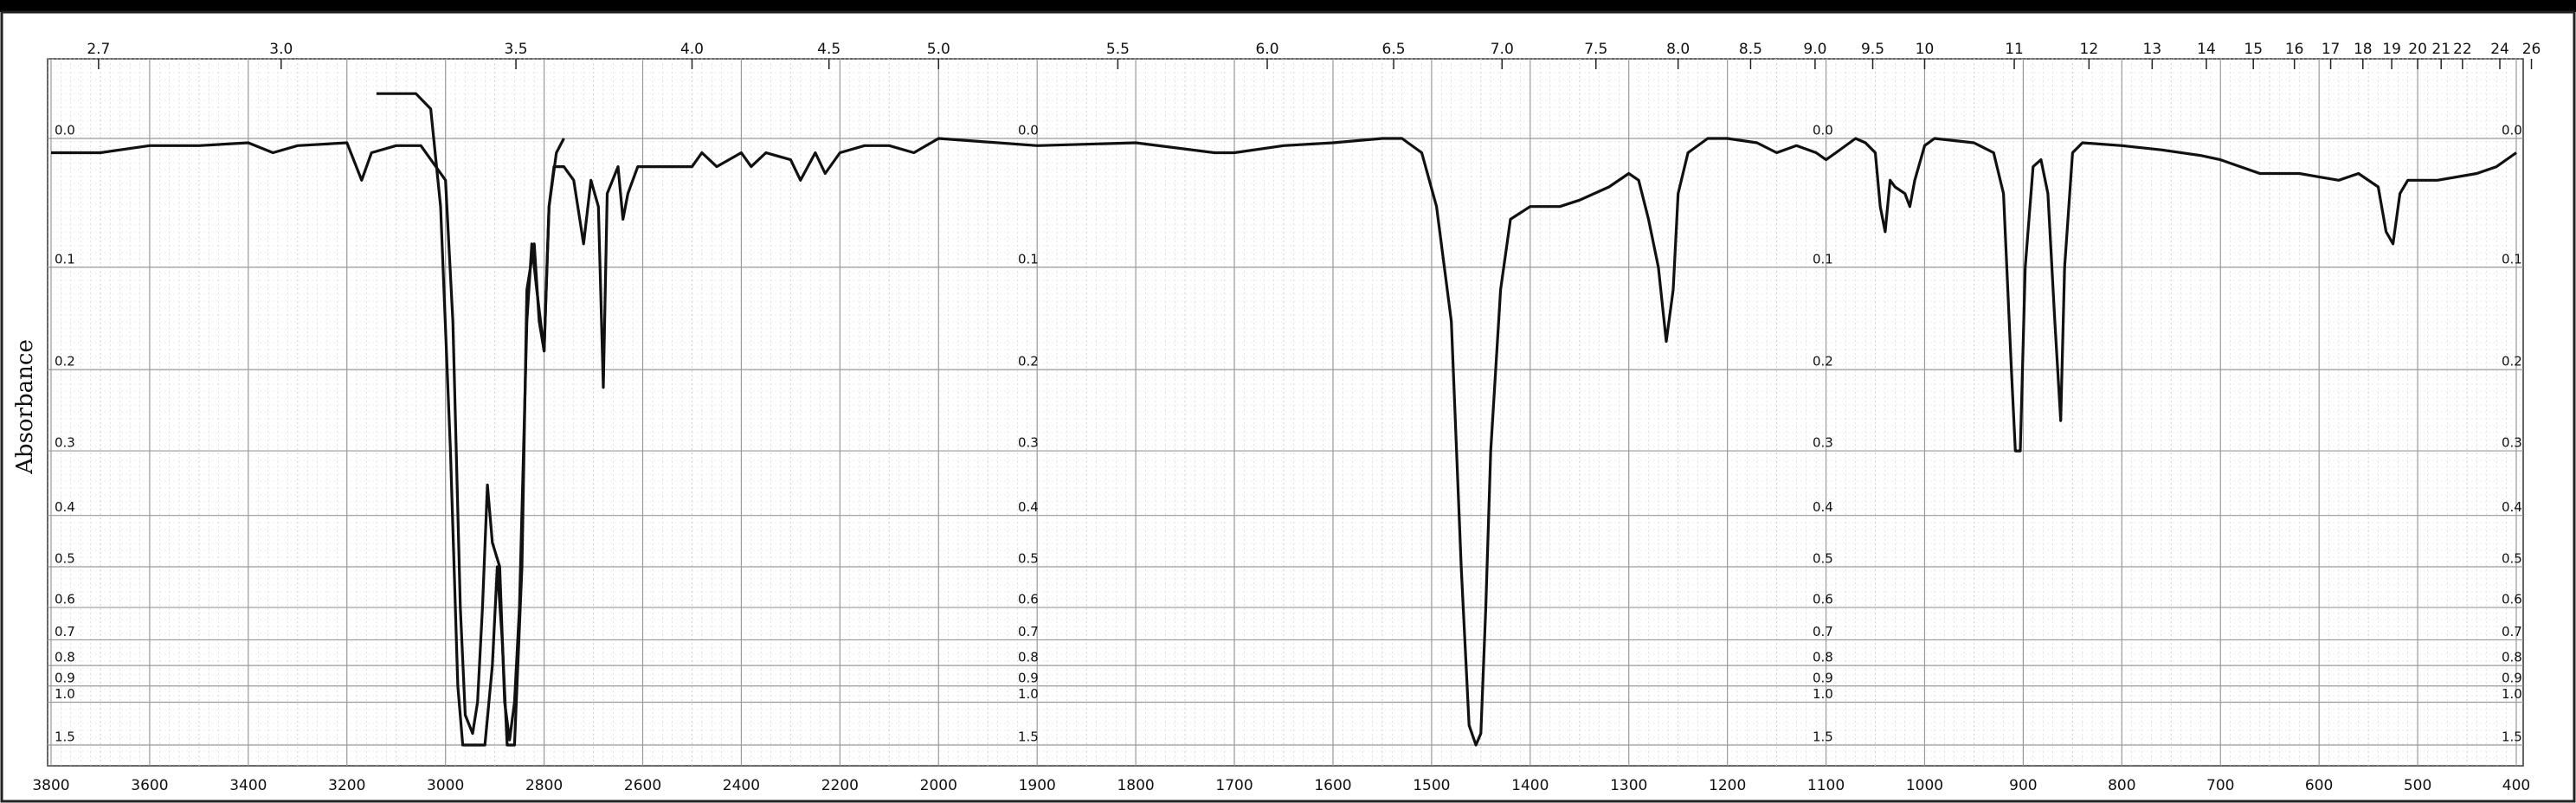 Image resolution: width=2576 pixels, height=803 pixels. Describe the element at coordinates (2417, 49) in the screenshot. I see `x2-tick-label: 20` at that location.